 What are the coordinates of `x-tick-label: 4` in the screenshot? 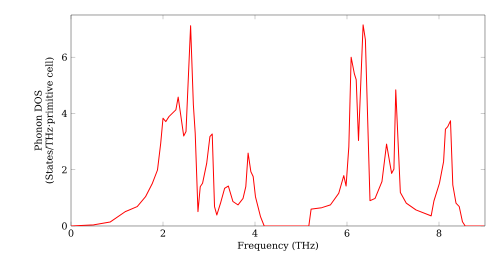 It's located at (255, 233).